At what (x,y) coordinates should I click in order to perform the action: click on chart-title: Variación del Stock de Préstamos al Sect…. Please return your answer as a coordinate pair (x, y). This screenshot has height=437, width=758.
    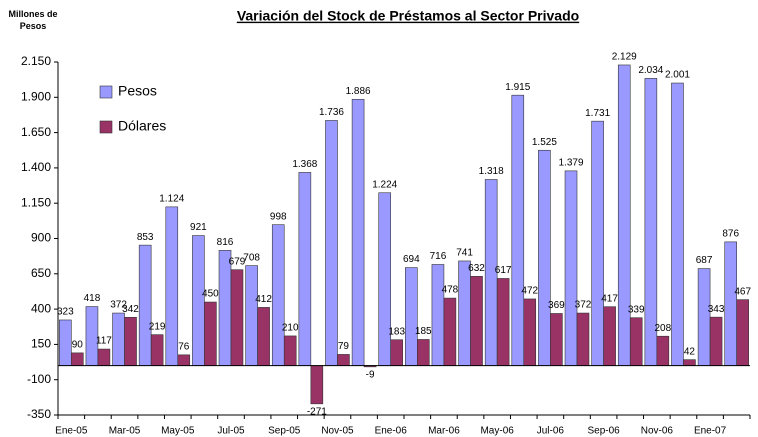
    Looking at the image, I should click on (408, 16).